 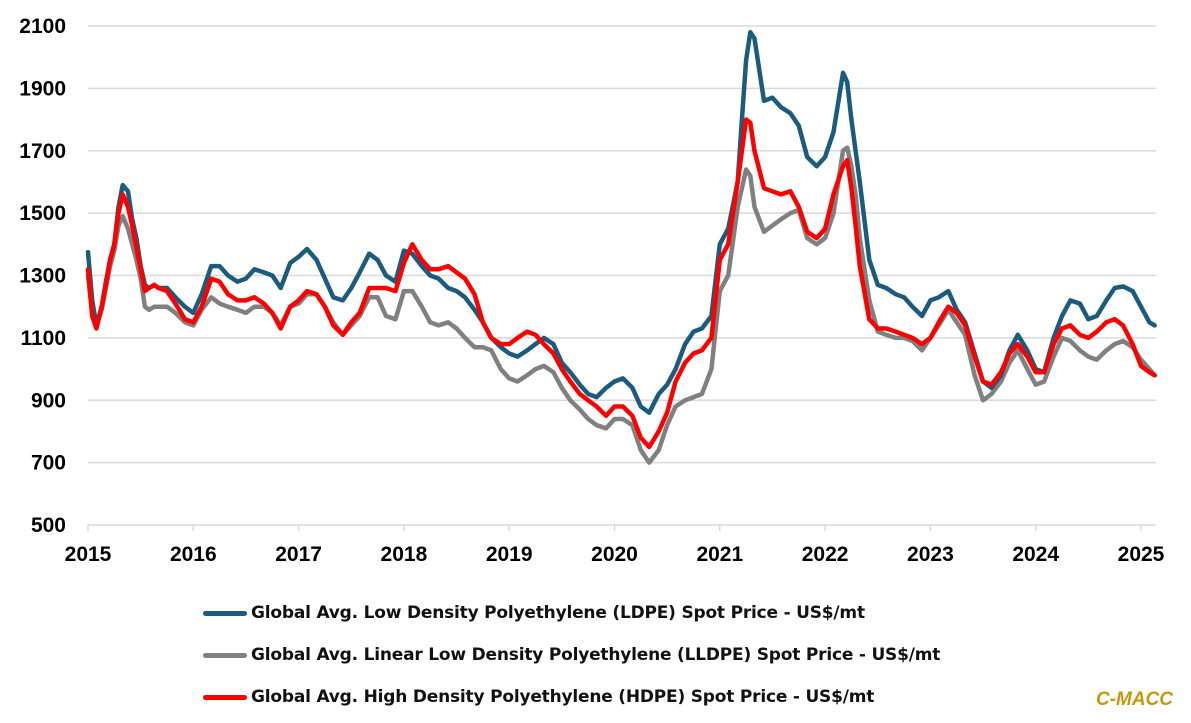 I want to click on legend-swatch-lldpe, so click(x=225, y=655).